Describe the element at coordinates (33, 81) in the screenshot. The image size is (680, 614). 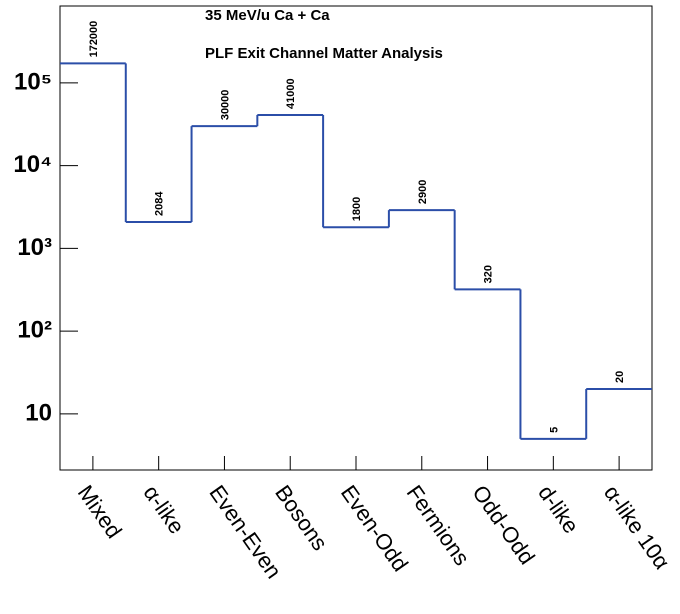
I see `y-tick-label: 10⁵` at that location.